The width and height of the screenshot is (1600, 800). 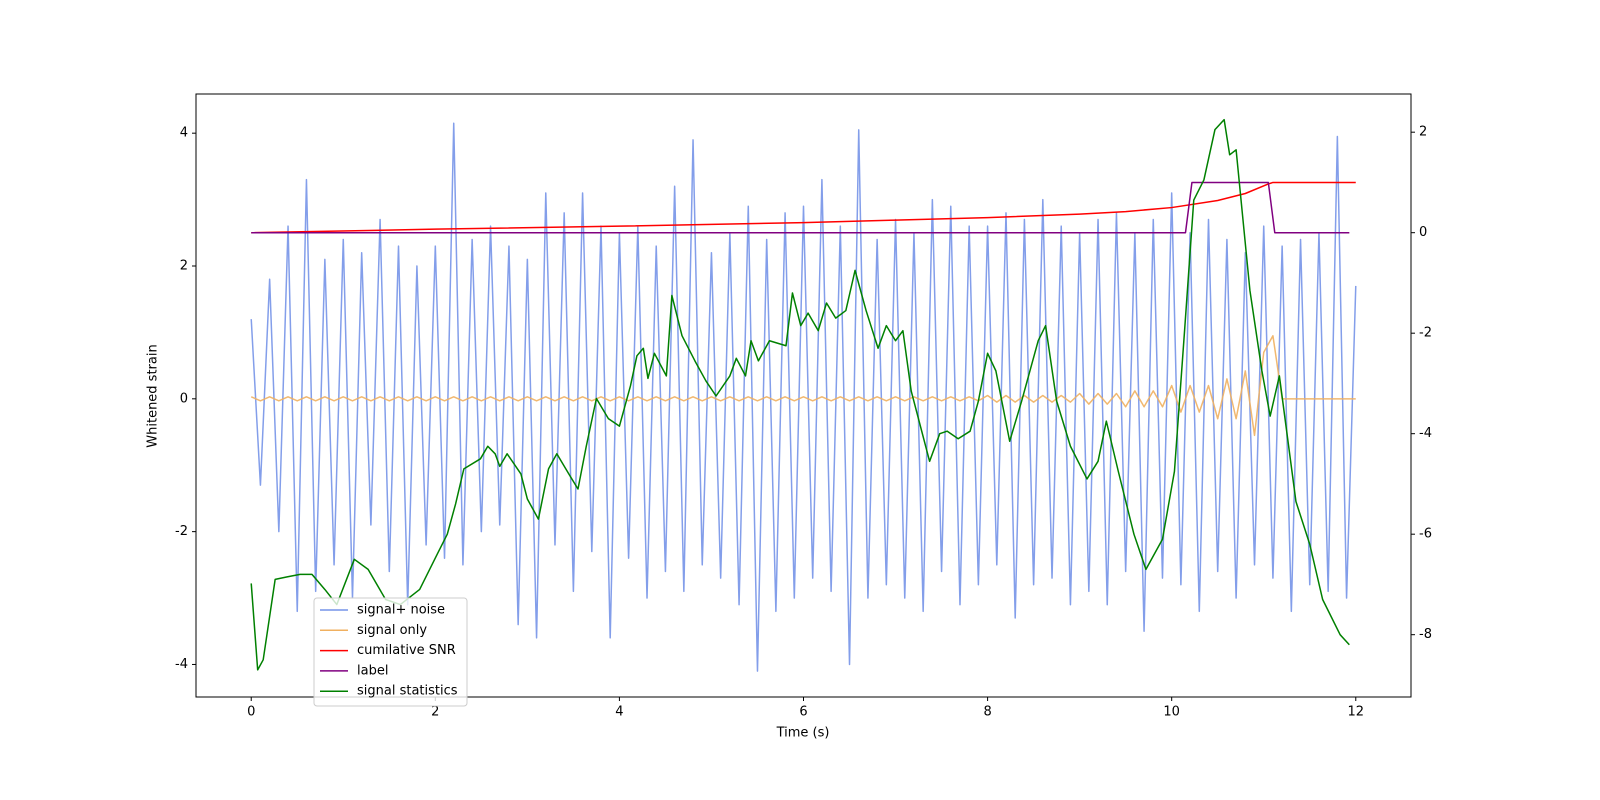 What do you see at coordinates (406, 650) in the screenshot?
I see `legend-label: cumilative SNR` at bounding box center [406, 650].